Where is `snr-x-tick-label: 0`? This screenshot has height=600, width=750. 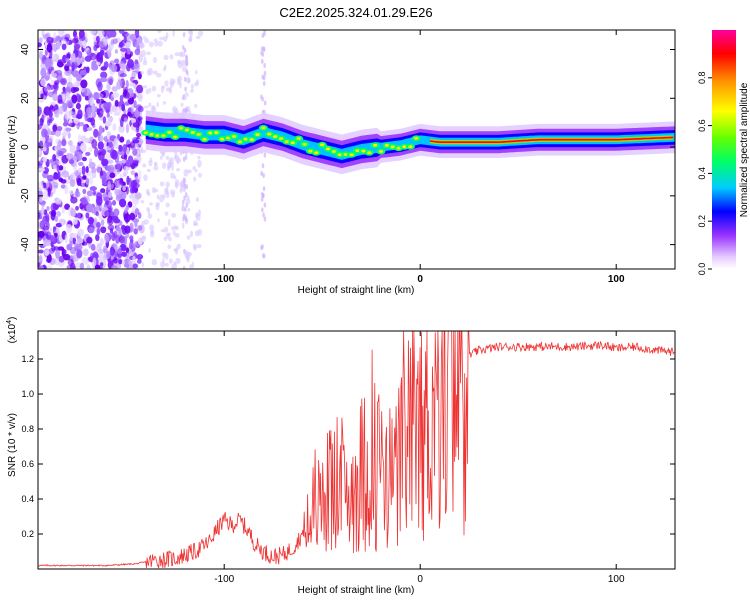
snr-x-tick-label: 0 is located at coordinates (420, 579).